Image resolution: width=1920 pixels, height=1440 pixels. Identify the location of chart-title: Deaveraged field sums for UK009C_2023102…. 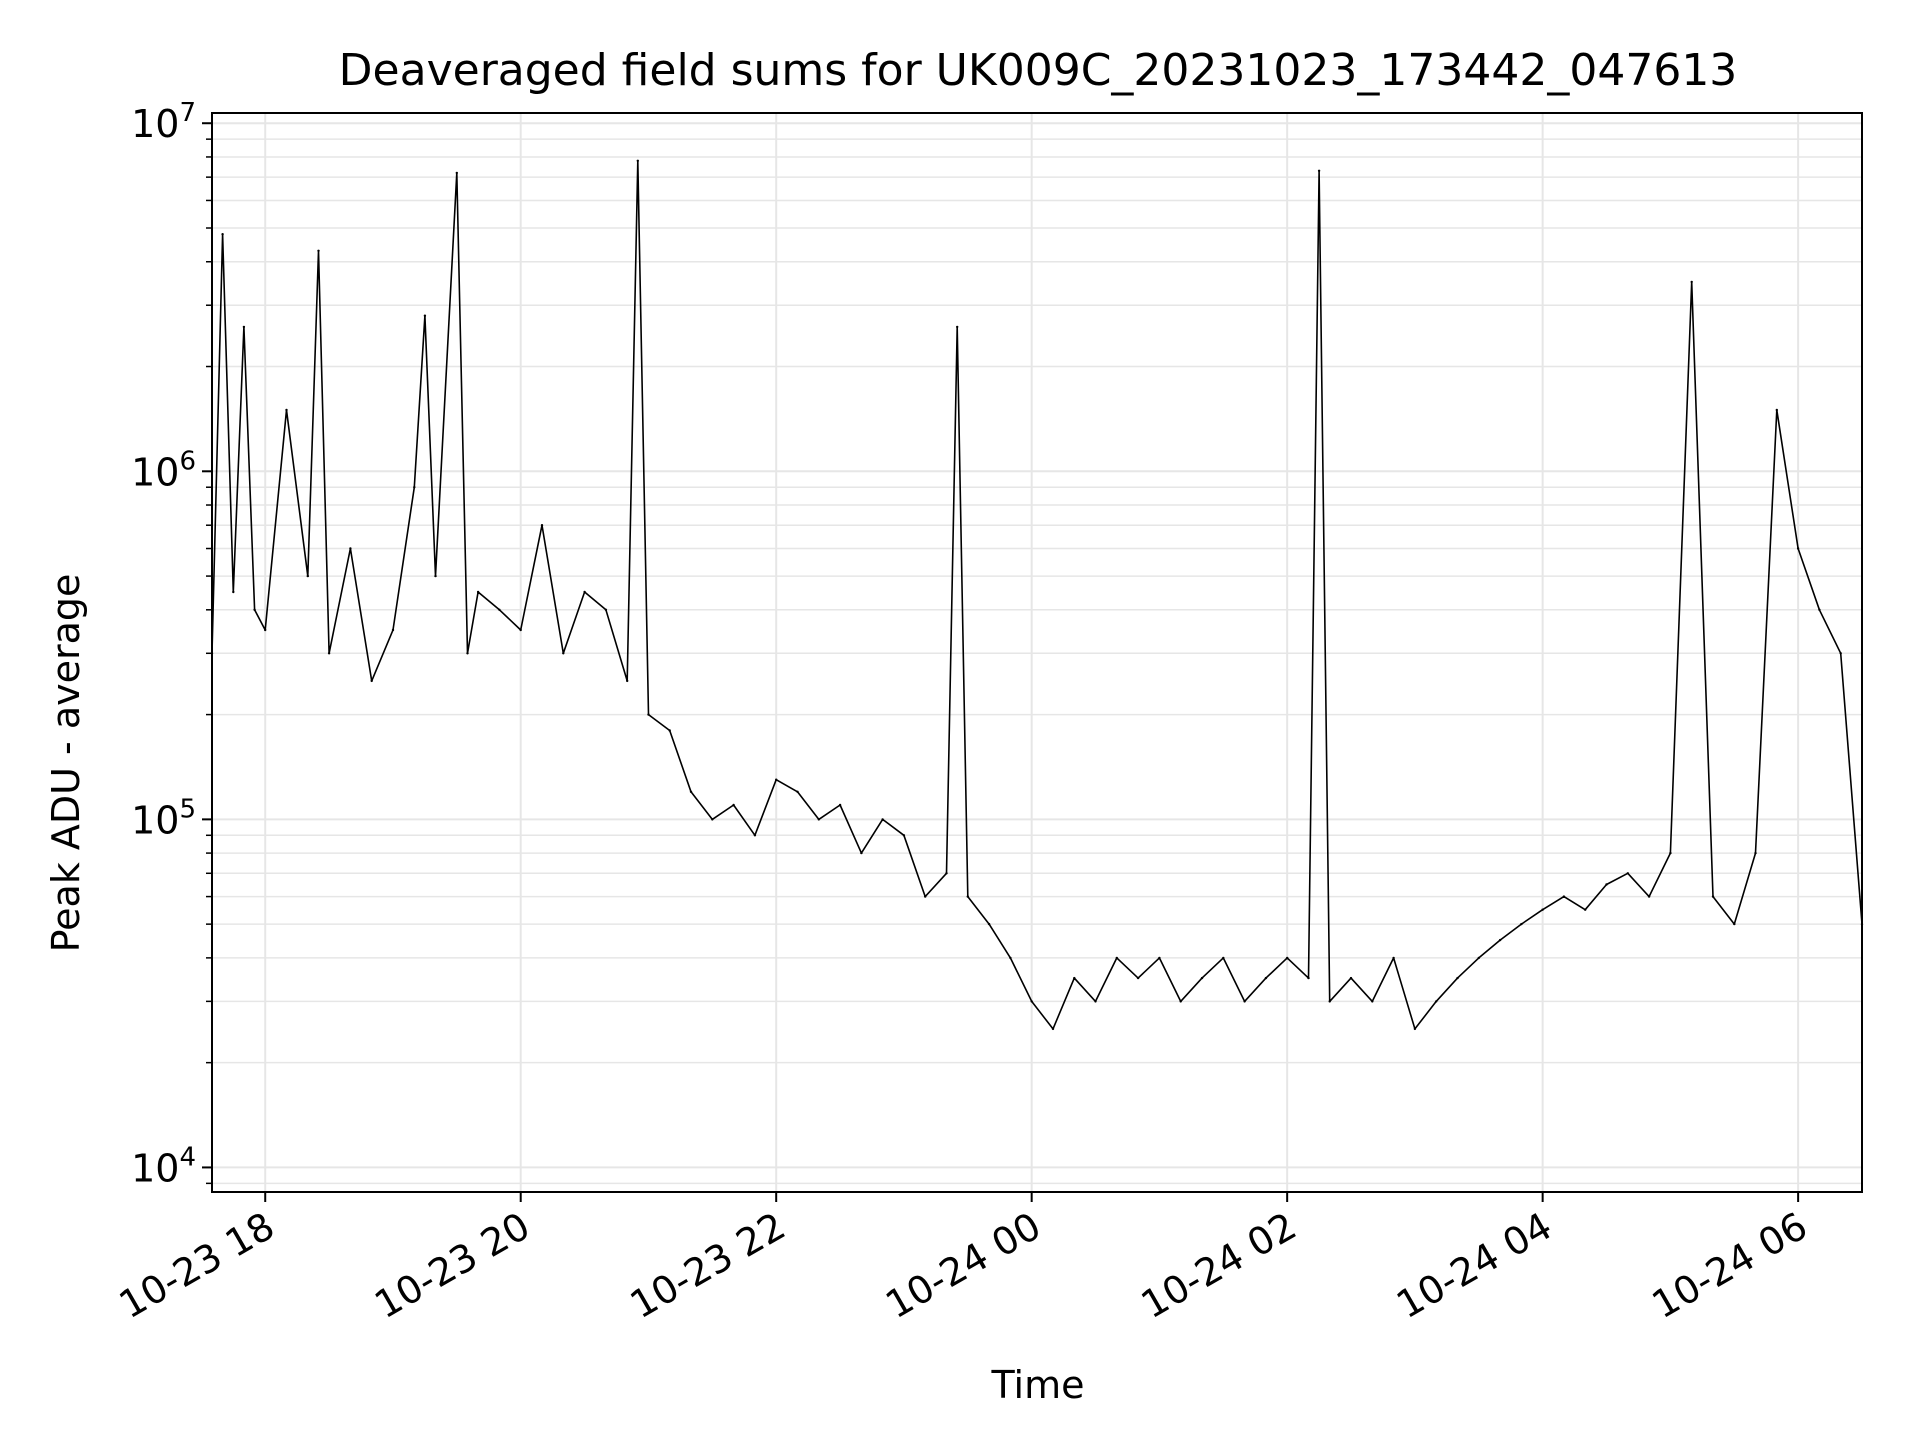
(1038, 70).